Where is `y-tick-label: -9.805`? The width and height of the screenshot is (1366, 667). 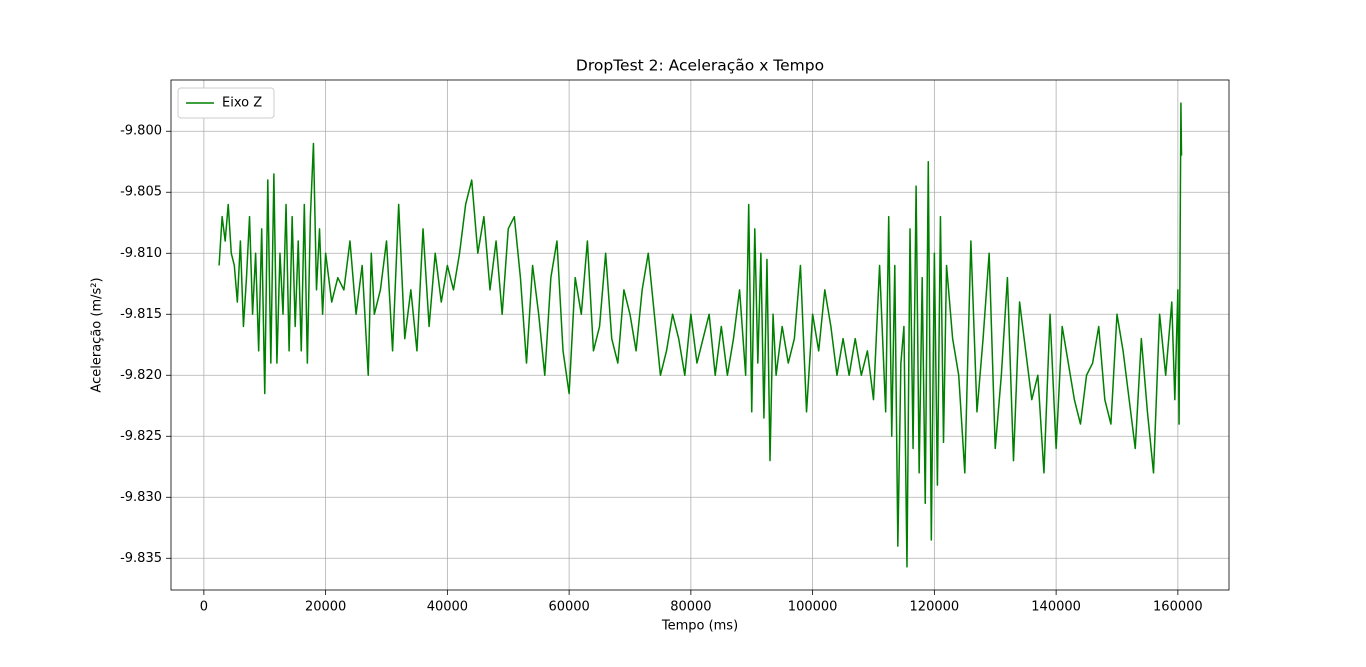 y-tick-label: -9.805 is located at coordinates (141, 192).